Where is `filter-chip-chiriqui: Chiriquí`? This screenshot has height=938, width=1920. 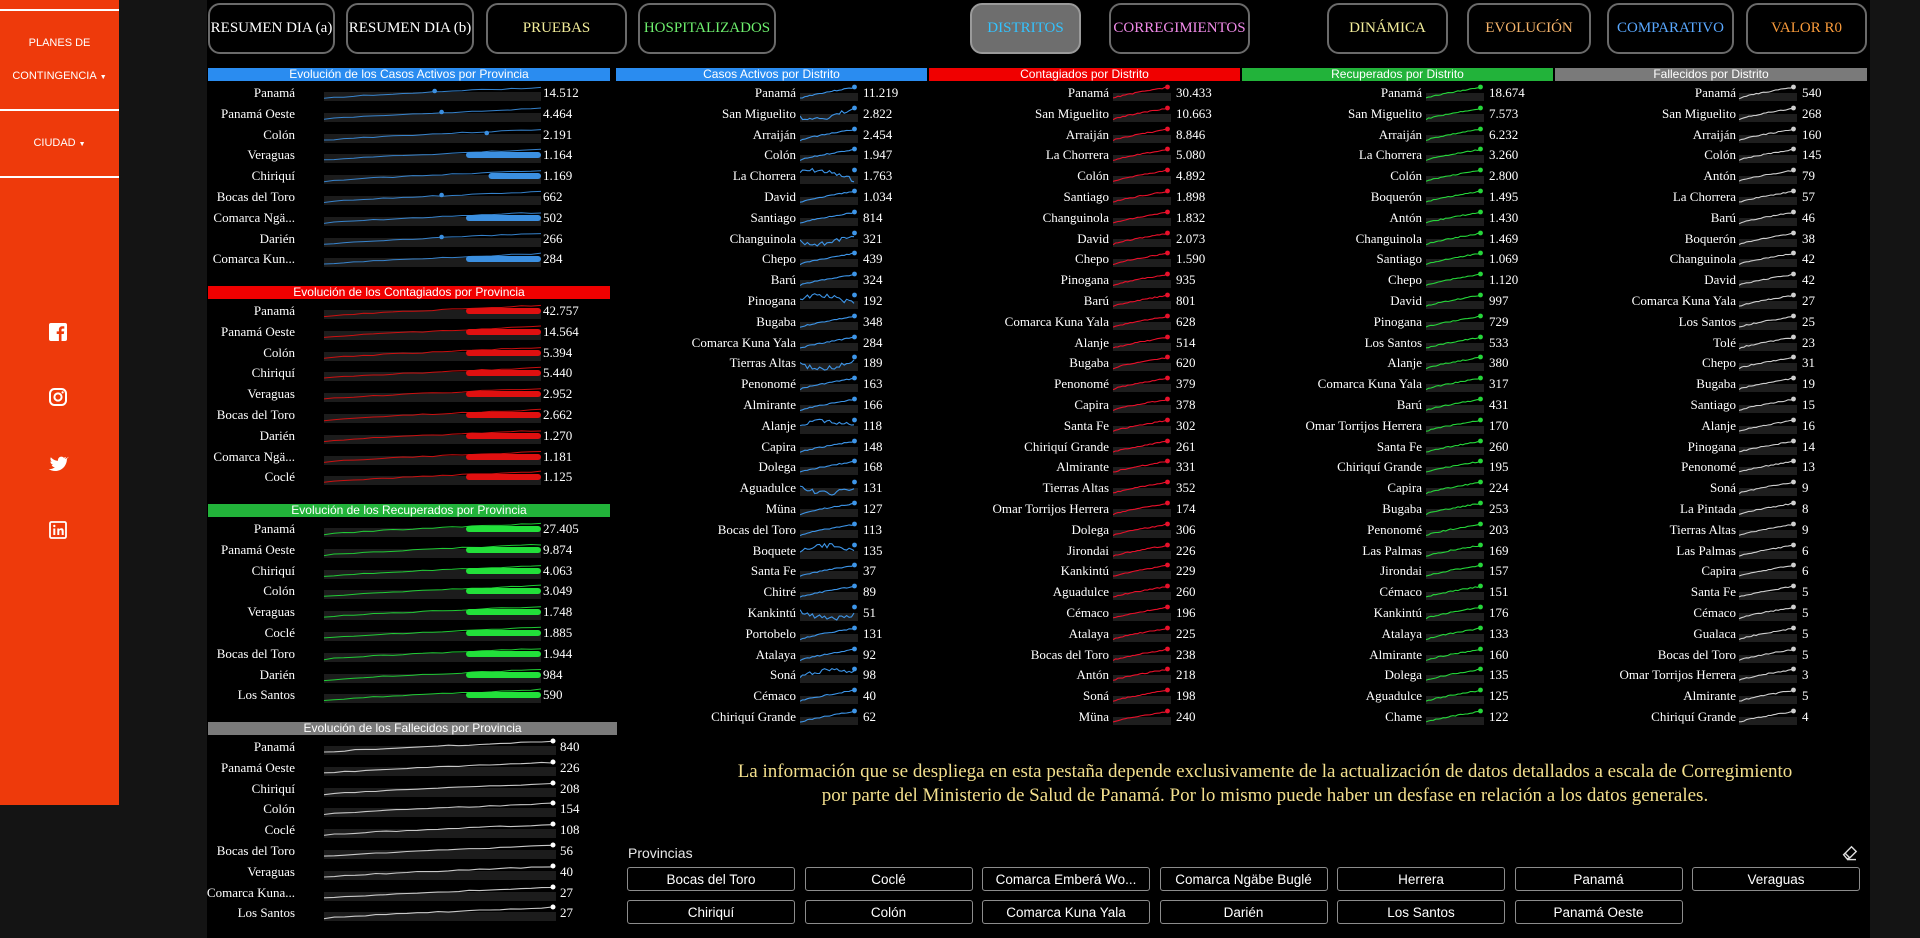 filter-chip-chiriqui: Chiriquí is located at coordinates (711, 912).